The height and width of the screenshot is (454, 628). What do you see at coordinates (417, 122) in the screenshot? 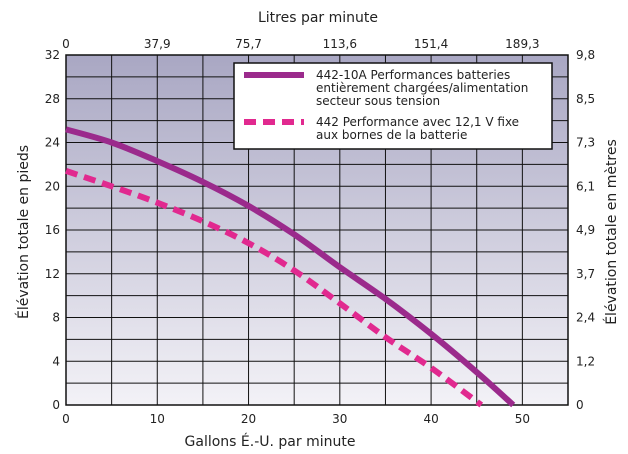
I see `legend-label-2: 442 Performance avec 12,1 V fixe` at bounding box center [417, 122].